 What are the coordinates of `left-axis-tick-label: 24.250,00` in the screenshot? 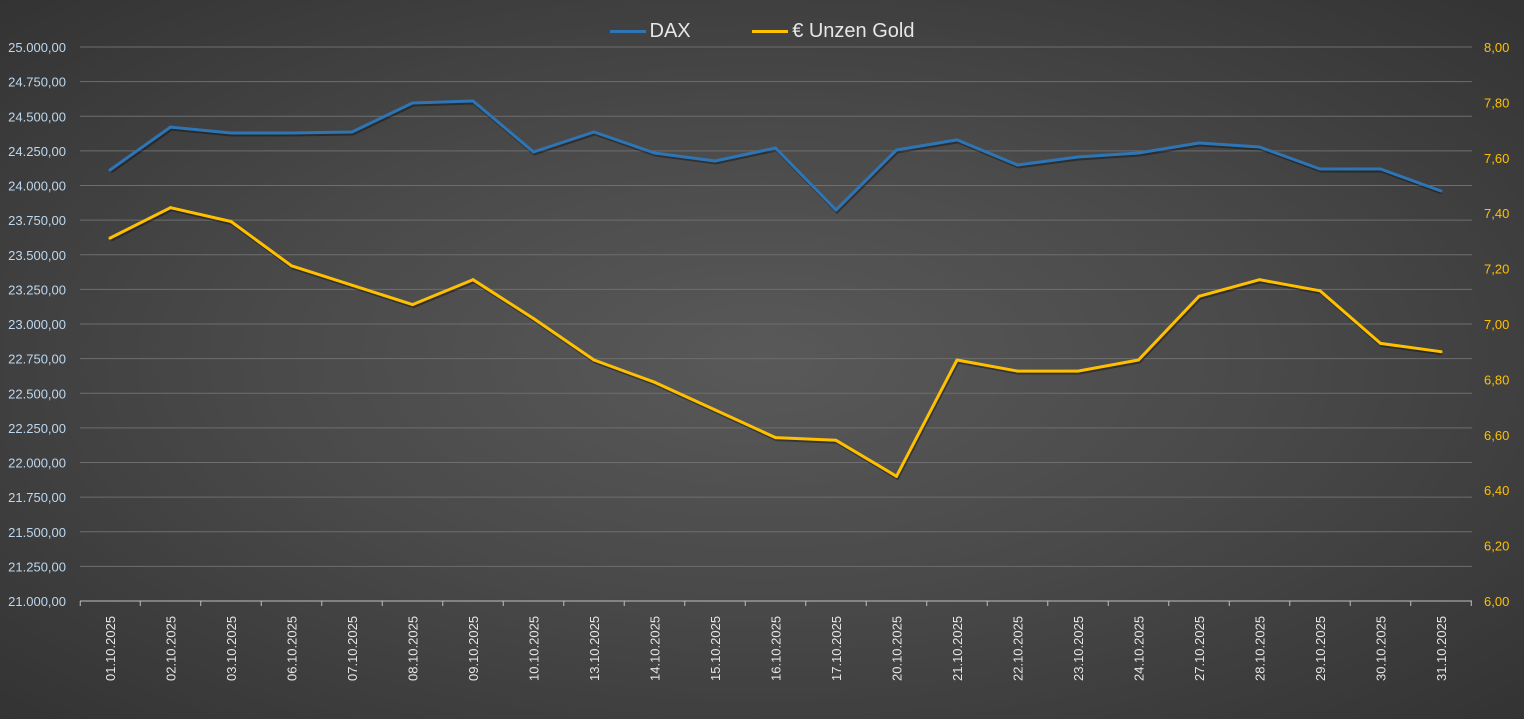 It's located at (37, 151).